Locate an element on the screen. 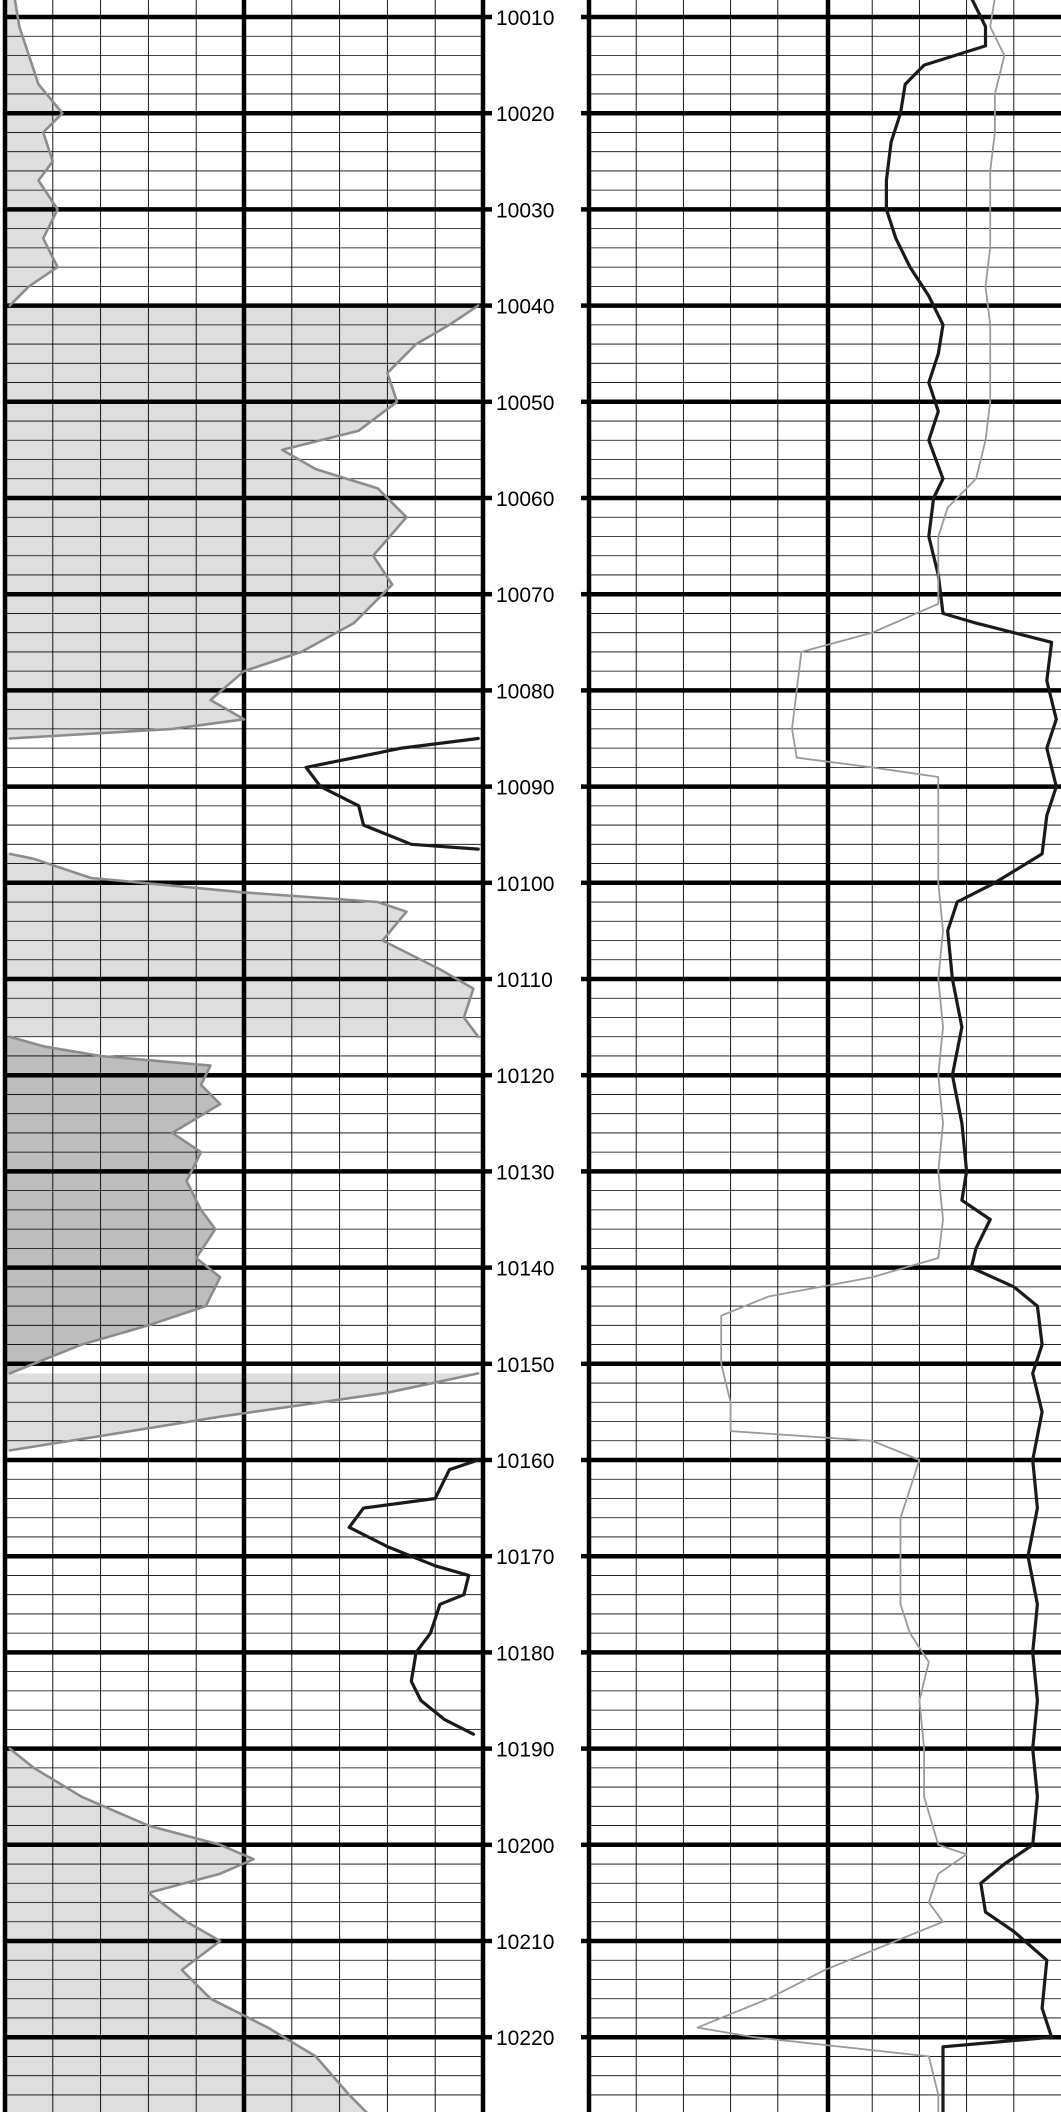  depth-label: 10160 is located at coordinates (525, 1461).